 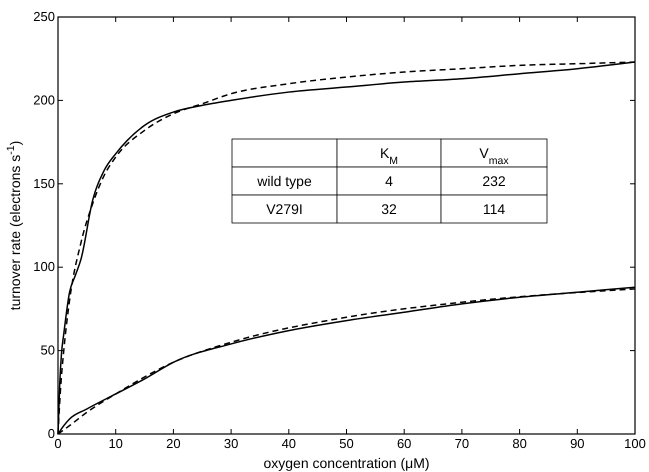 I want to click on x-tick-label: 60, so click(x=404, y=443).